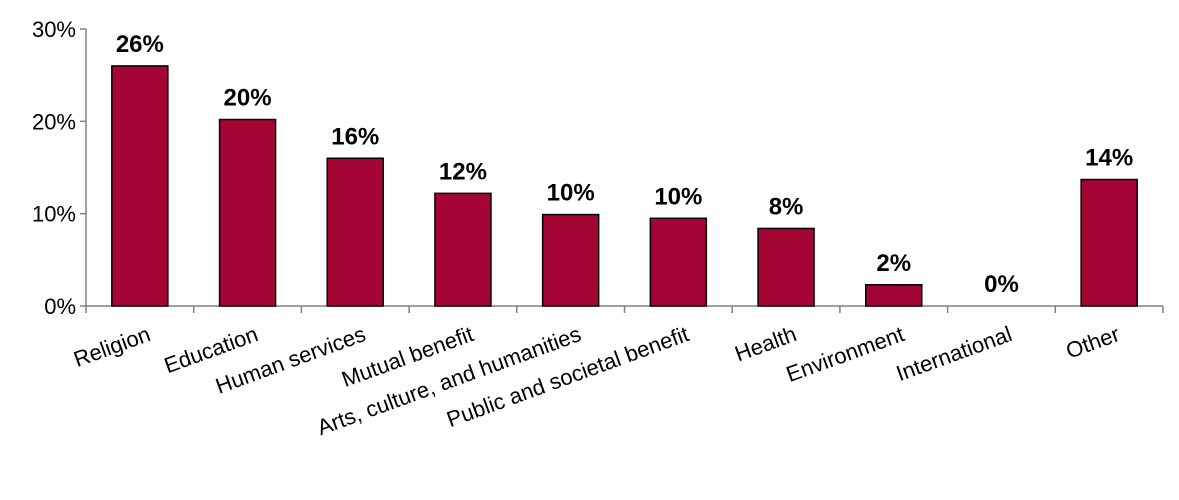 The image size is (1179, 500). Describe the element at coordinates (54, 121) in the screenshot. I see `y-tick-label: 20%` at that location.